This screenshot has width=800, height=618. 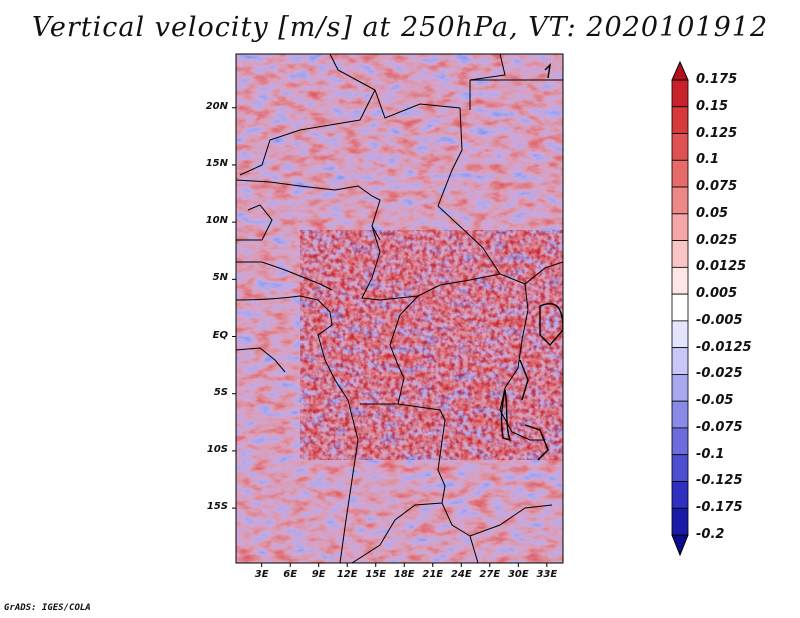 I want to click on lon-label-33e: 33E, so click(x=547, y=574).